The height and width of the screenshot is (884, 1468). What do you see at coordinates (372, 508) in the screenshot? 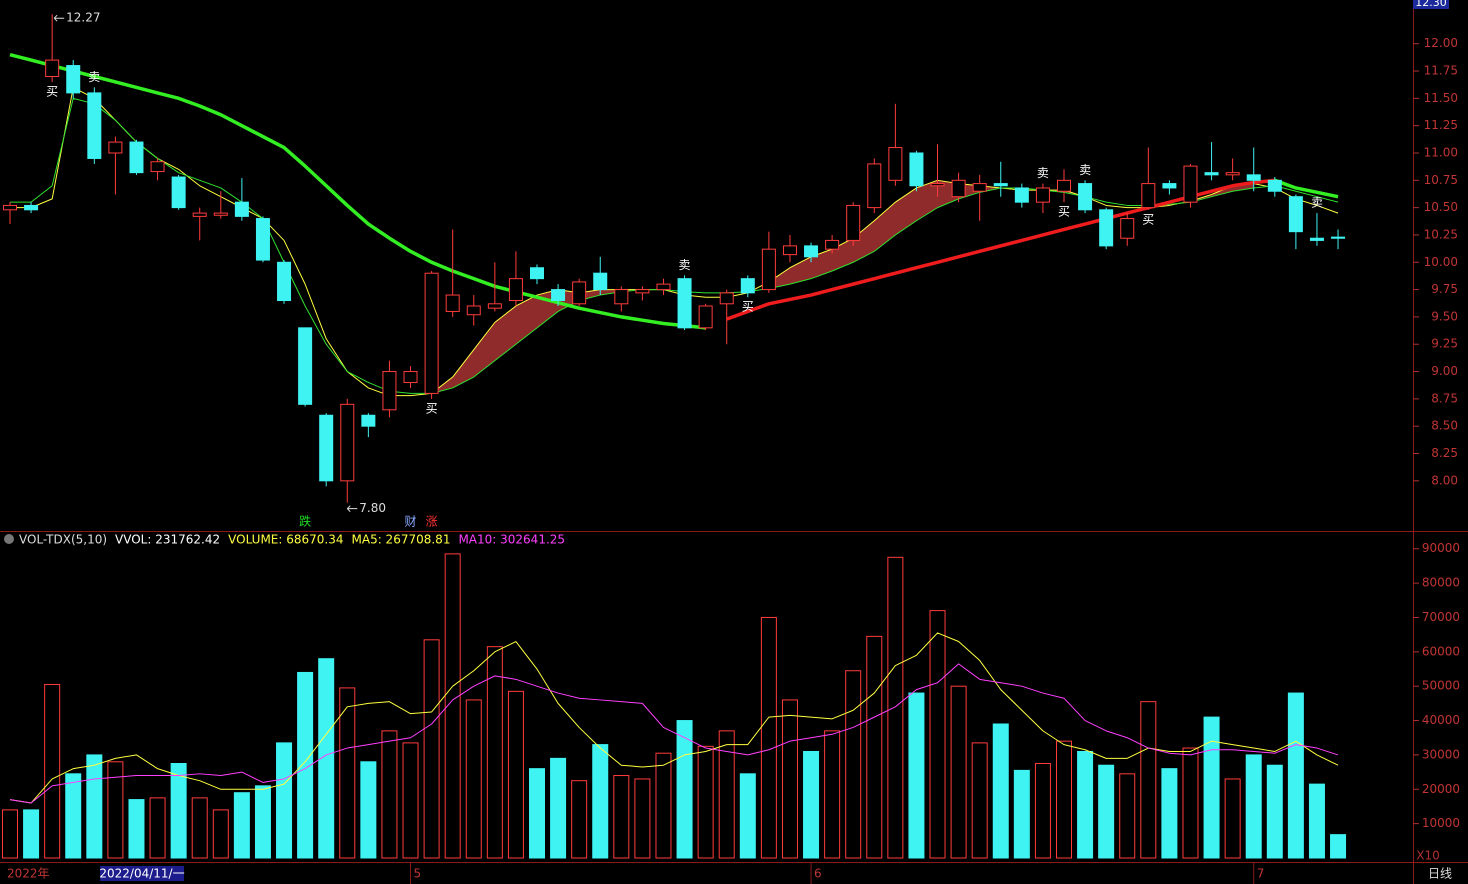
I see `low-label: 7.80` at bounding box center [372, 508].